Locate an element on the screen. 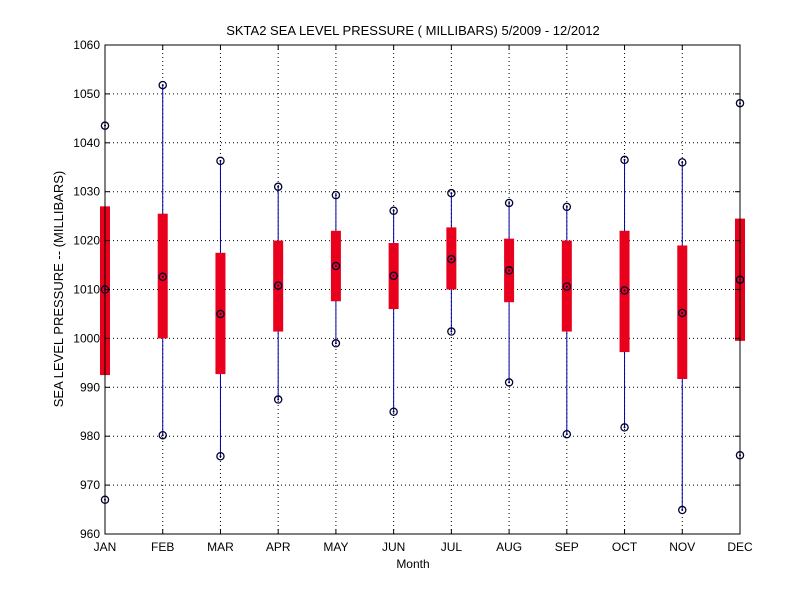  x-tick-label: JUL is located at coordinates (452, 547).